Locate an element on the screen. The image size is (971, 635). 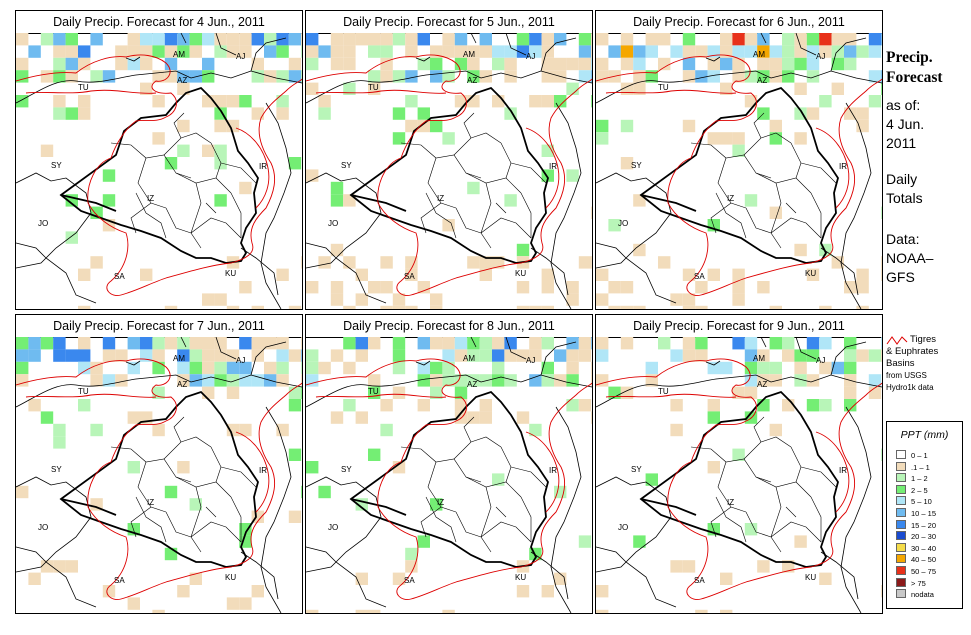
map-label-jo: JO is located at coordinates (43, 527).